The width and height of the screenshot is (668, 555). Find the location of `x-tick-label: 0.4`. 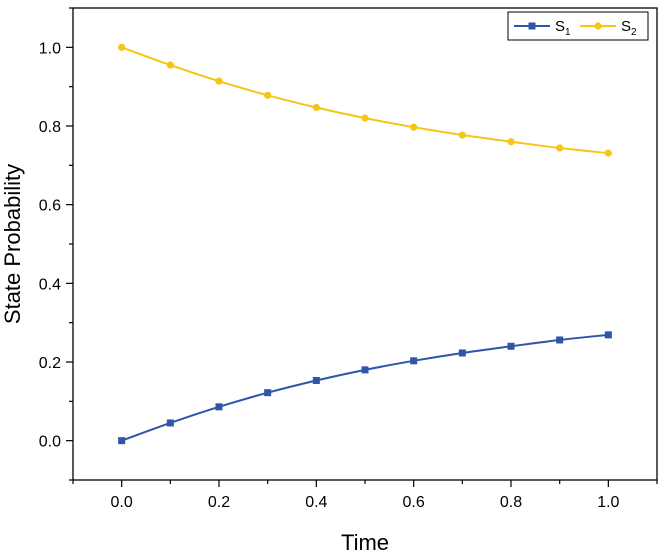

x-tick-label: 0.4 is located at coordinates (316, 502).